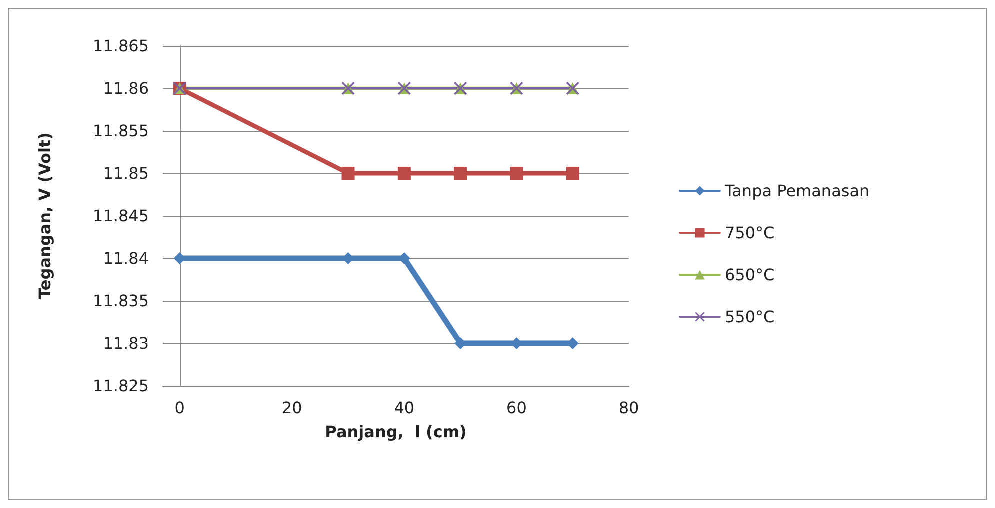 This screenshot has height=508, width=995. What do you see at coordinates (404, 408) in the screenshot?
I see `x-tick-label: 40` at bounding box center [404, 408].